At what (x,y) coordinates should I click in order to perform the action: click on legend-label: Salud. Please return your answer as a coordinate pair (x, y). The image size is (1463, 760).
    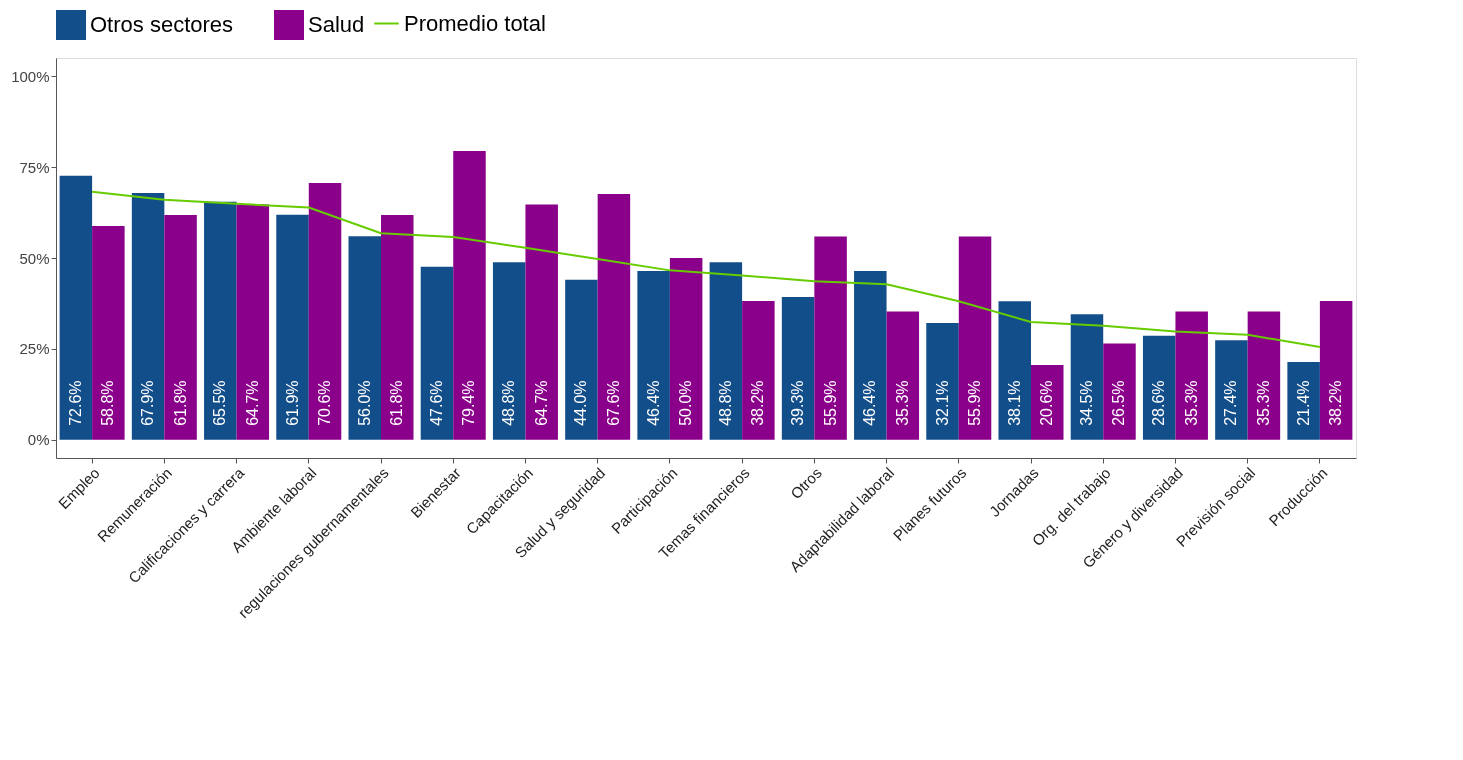
    Looking at the image, I should click on (336, 24).